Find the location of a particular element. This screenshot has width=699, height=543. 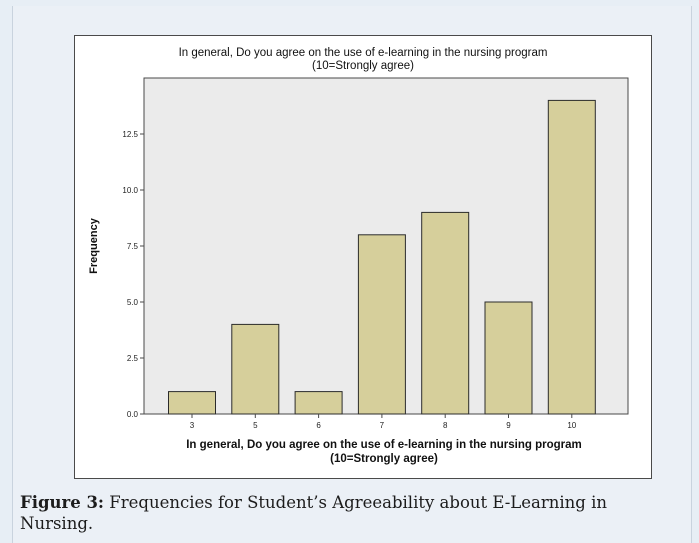

y-axis-label: Frequency is located at coordinates (94, 245).